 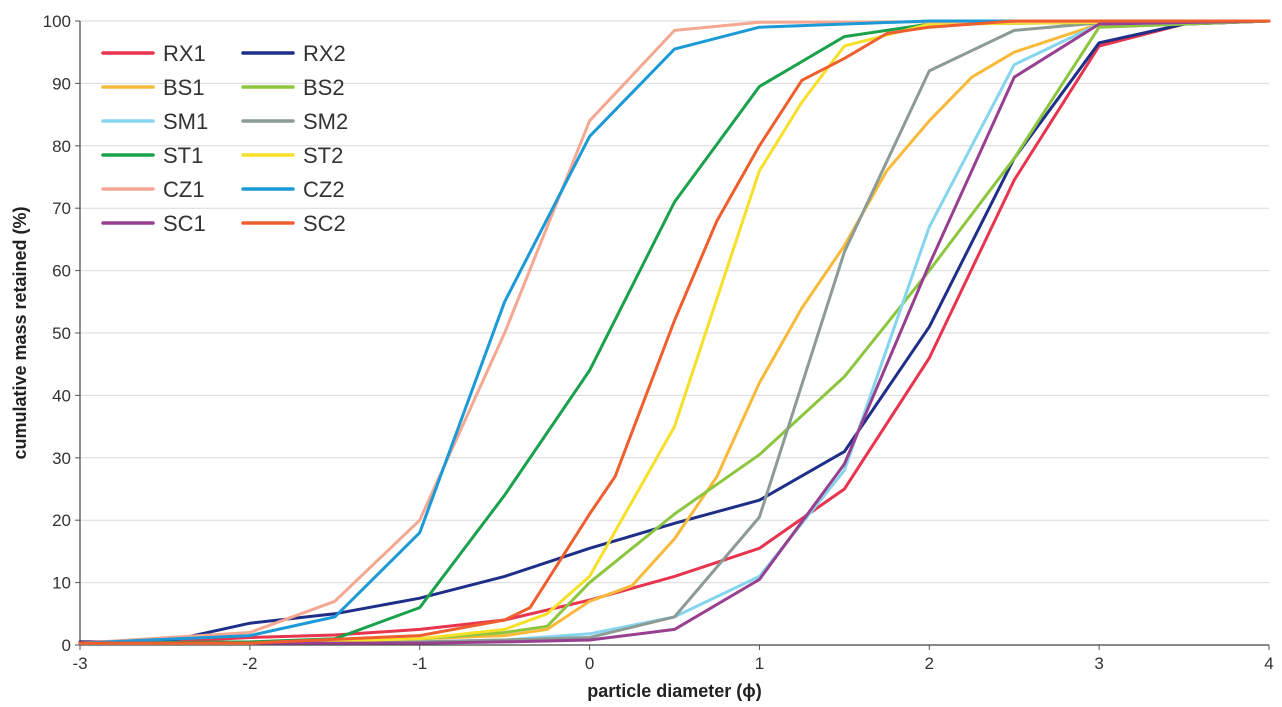 What do you see at coordinates (57, 21) in the screenshot?
I see `y-tick-label: 100` at bounding box center [57, 21].